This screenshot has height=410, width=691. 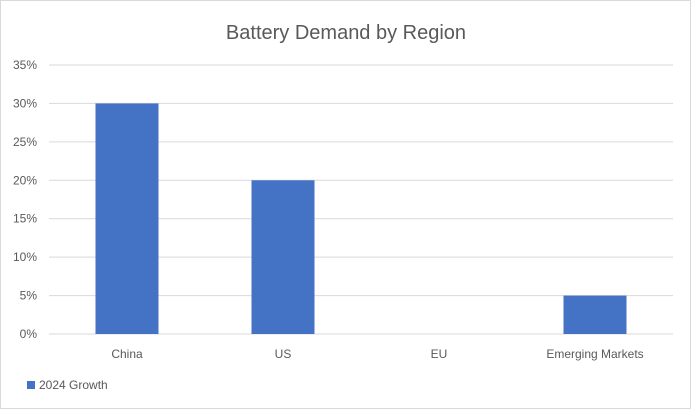 I want to click on bar-emerging-markets, so click(x=595, y=314).